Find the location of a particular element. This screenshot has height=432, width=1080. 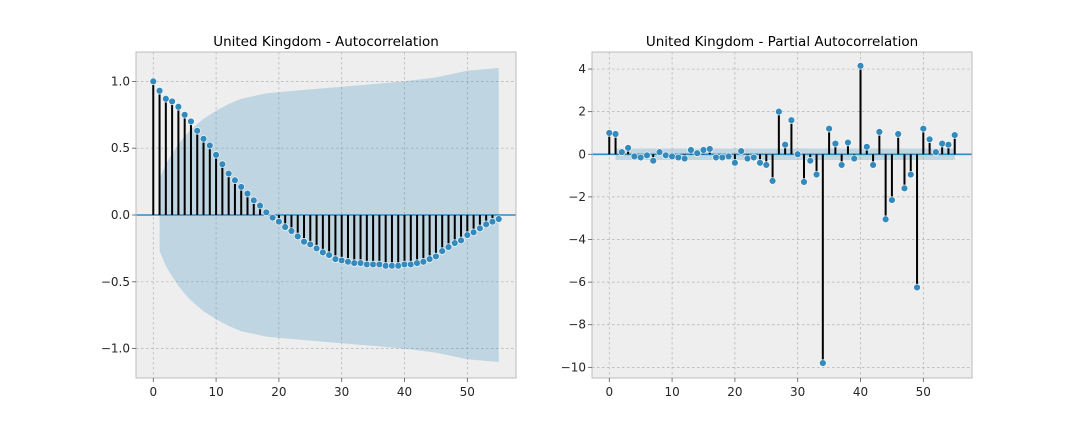

acf-y-tick-label: −0.5 is located at coordinates (115, 282).